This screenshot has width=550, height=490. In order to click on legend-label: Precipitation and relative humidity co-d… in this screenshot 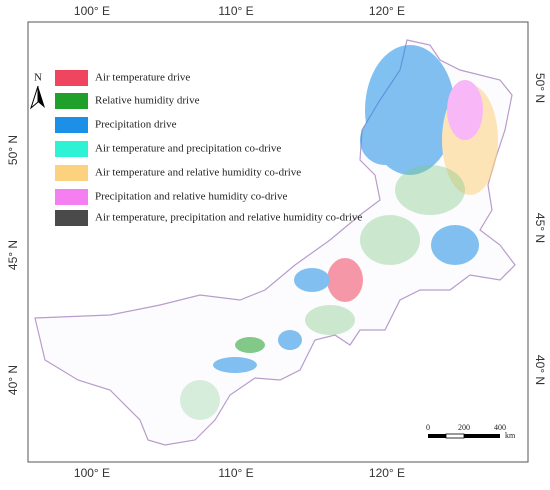, I will do `click(191, 197)`.